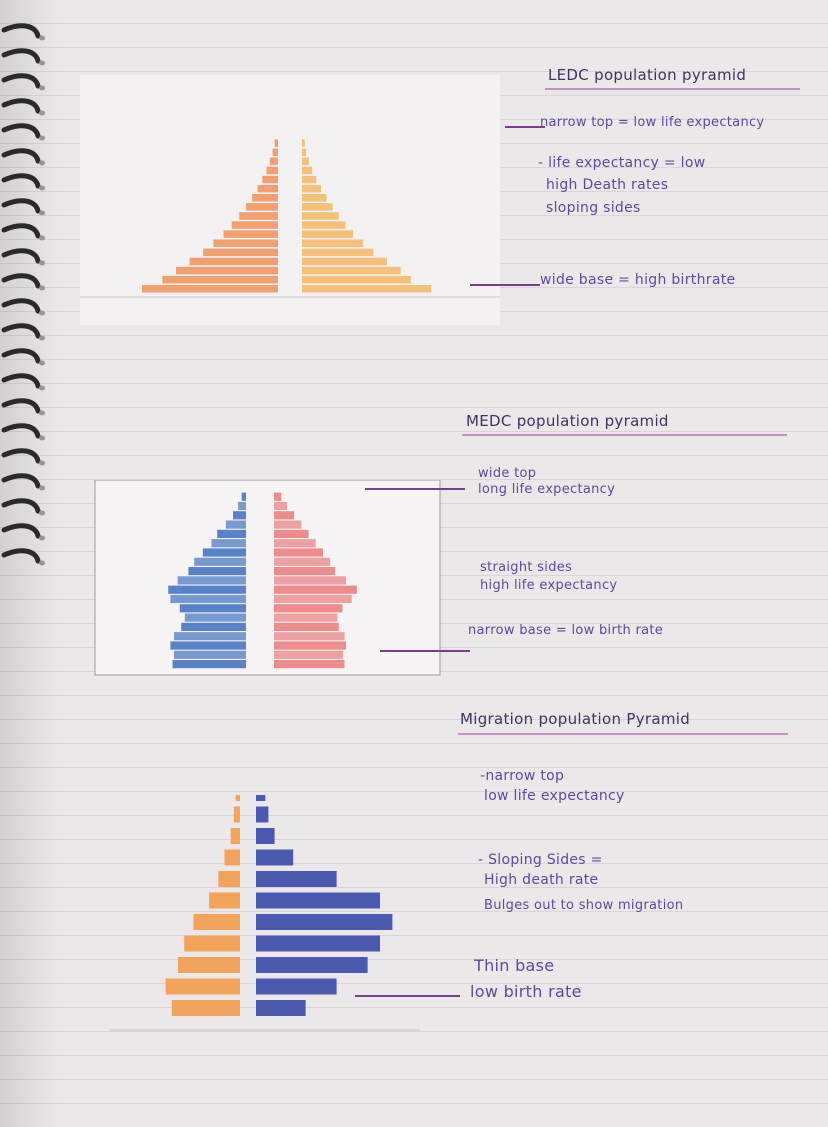 The image size is (828, 1127). What do you see at coordinates (575, 719) in the screenshot?
I see `migration-title: Migration population Pyramid` at bounding box center [575, 719].